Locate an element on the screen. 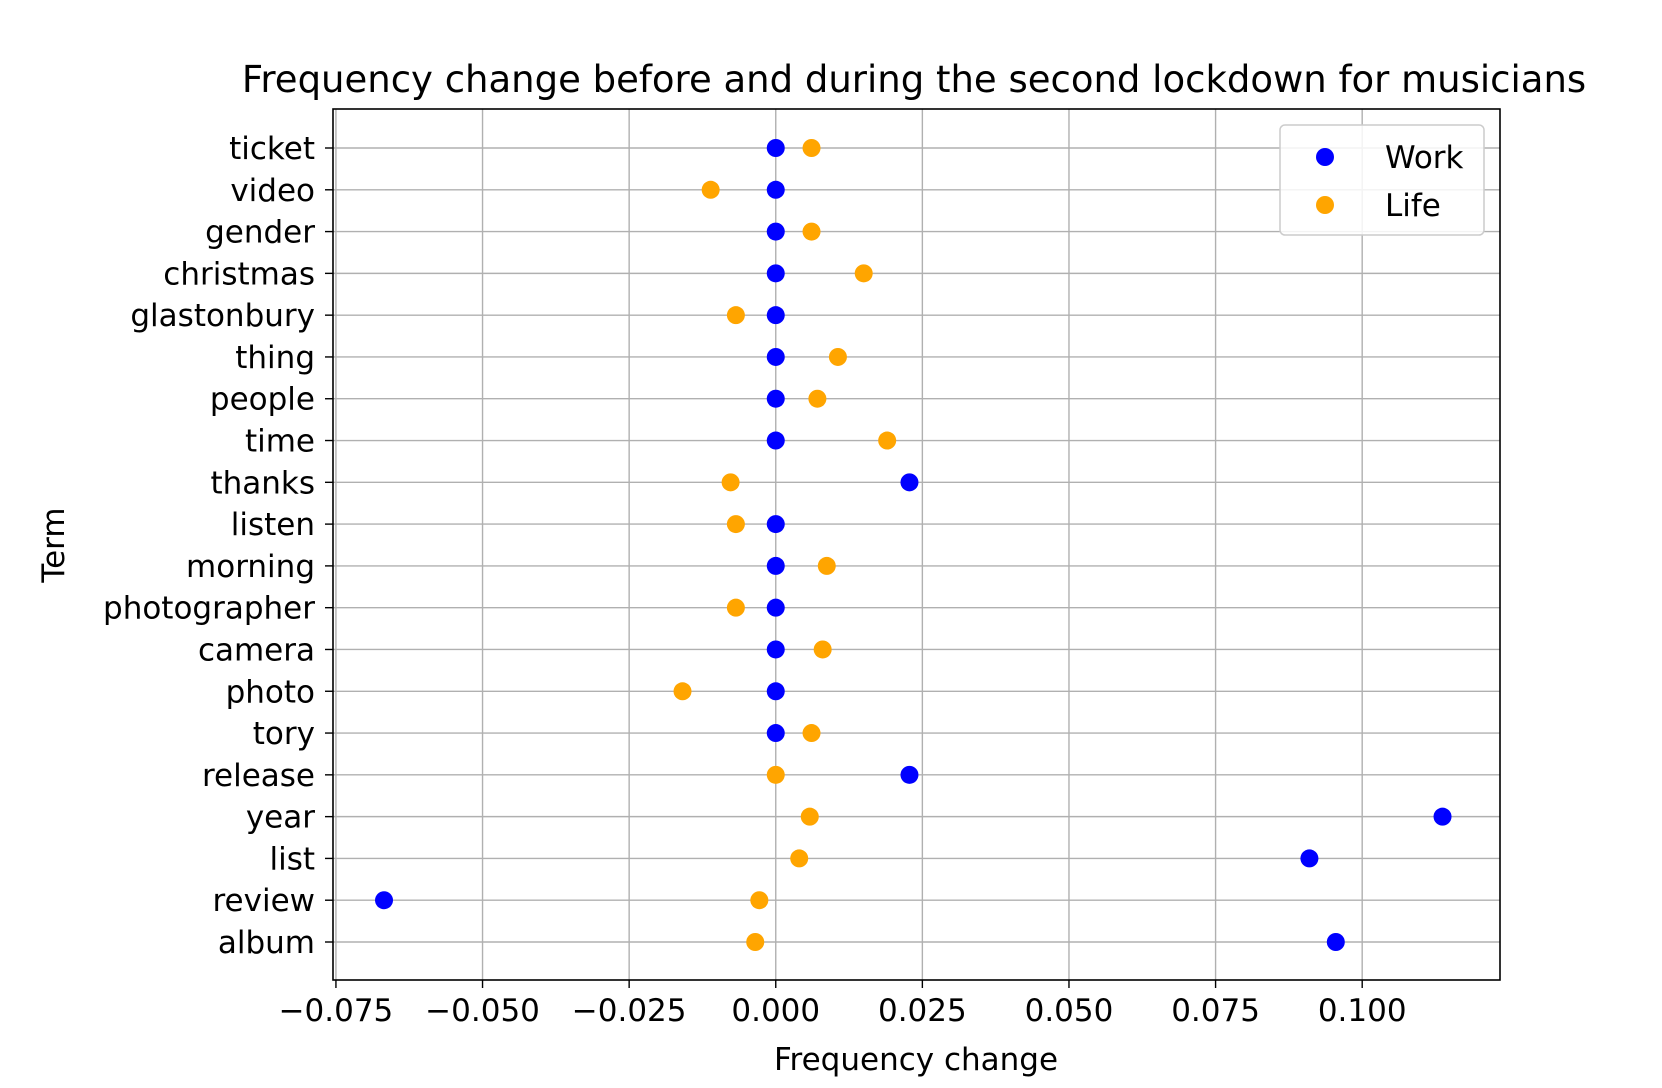  y-axis-label: Term is located at coordinates (54, 545).